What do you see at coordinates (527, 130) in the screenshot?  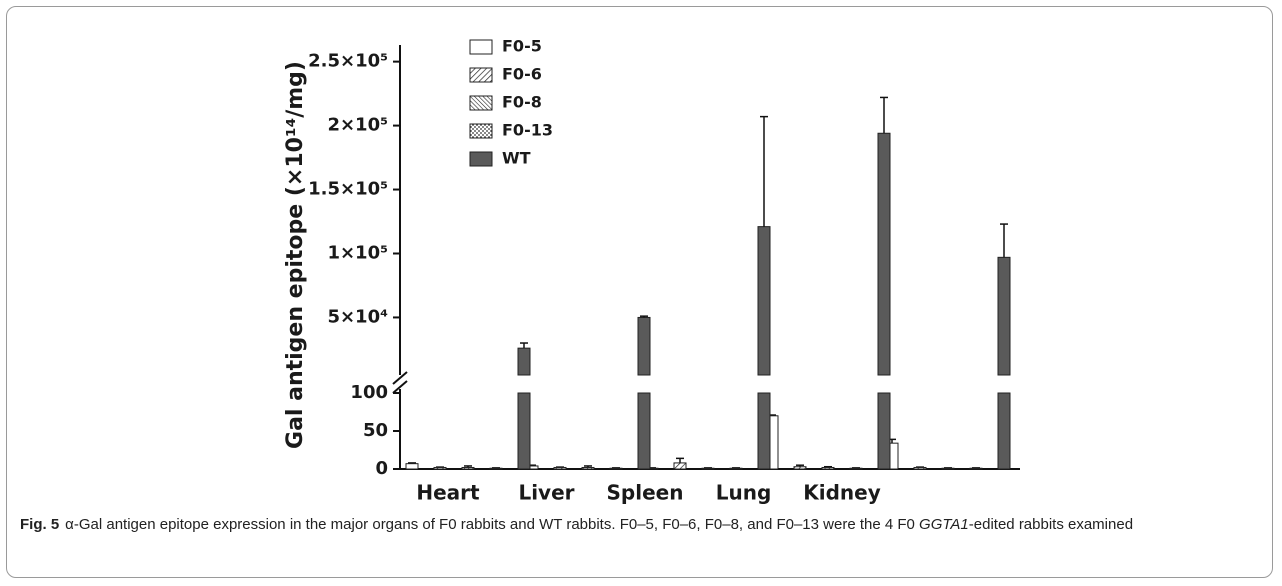 I see `legend-label: F0-13` at bounding box center [527, 130].